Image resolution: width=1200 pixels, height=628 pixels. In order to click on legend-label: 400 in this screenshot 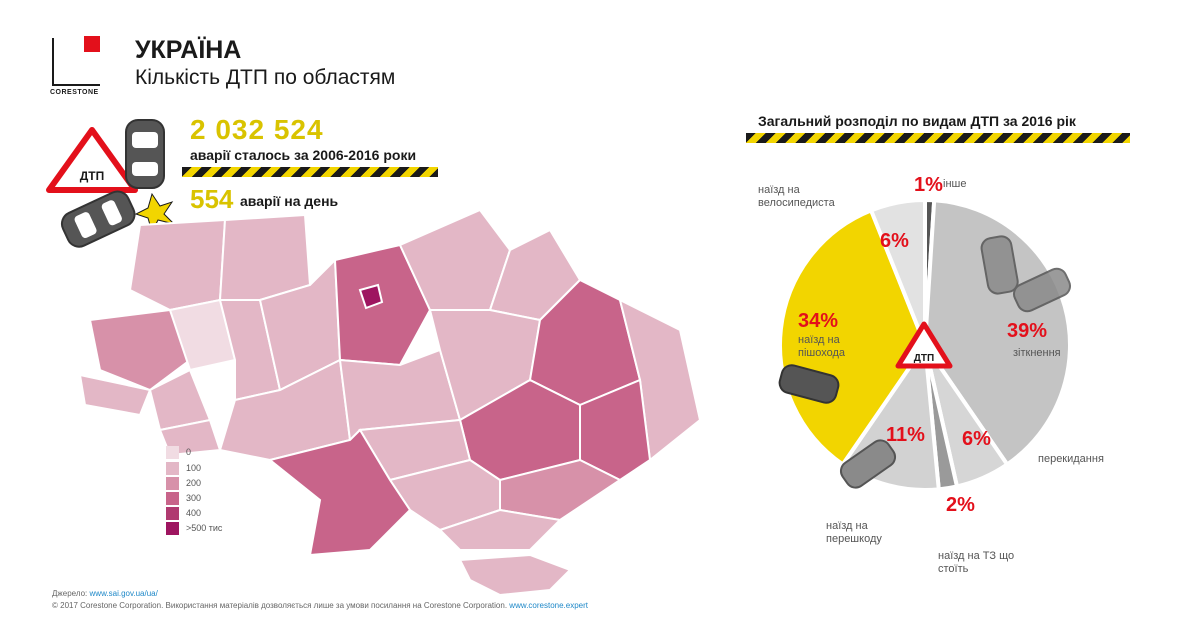, I will do `click(194, 513)`.